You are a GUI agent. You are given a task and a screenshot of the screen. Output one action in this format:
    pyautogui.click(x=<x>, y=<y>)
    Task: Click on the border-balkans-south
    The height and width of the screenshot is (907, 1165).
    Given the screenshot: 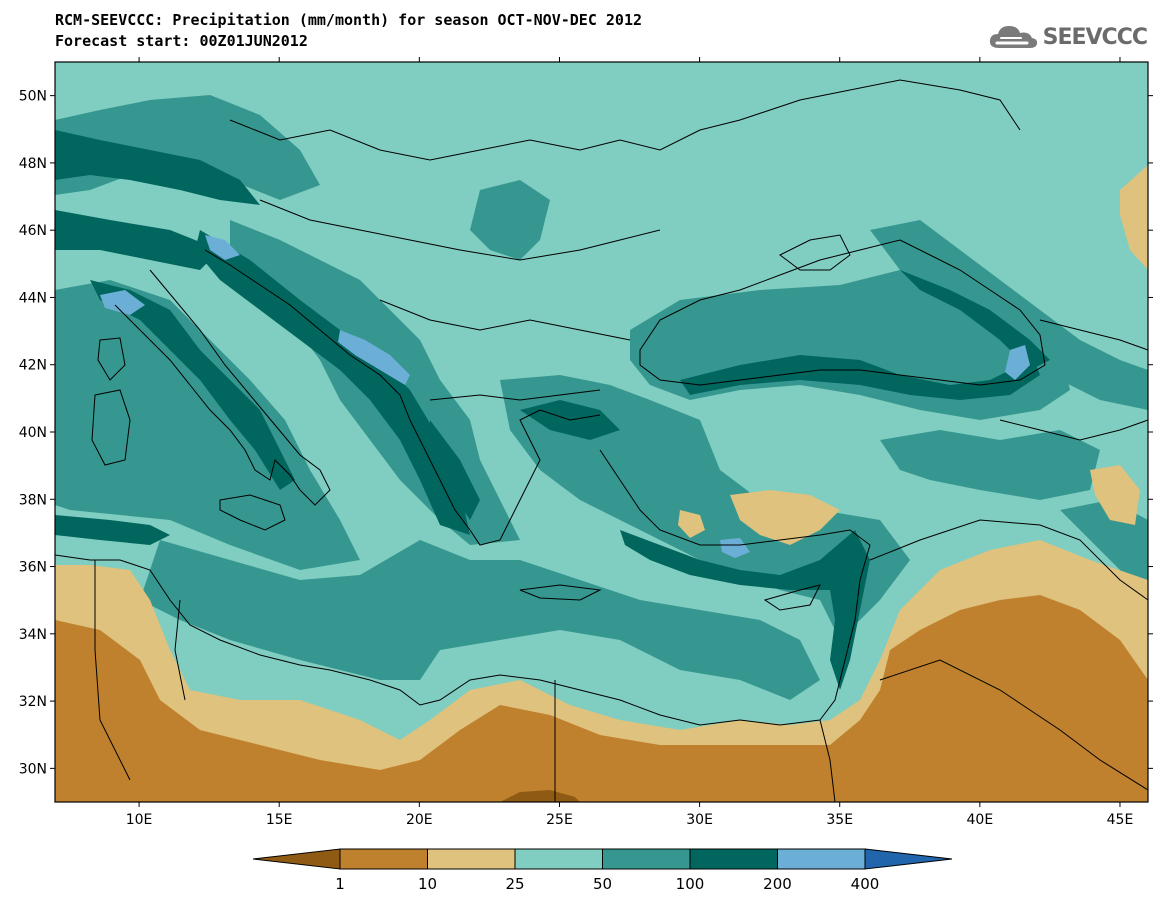 What is the action you would take?
    pyautogui.click(x=505, y=320)
    